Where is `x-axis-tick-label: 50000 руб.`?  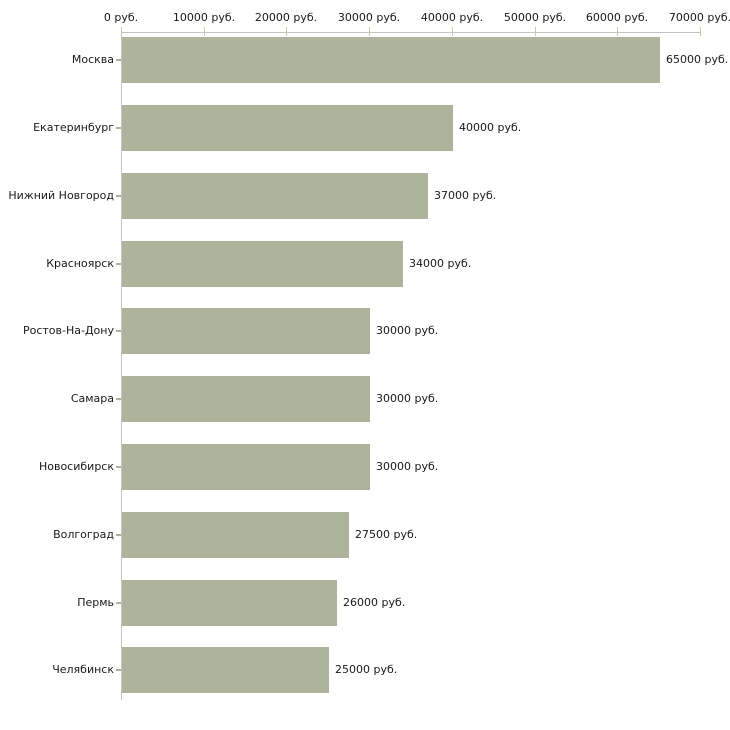 x-axis-tick-label: 50000 руб. is located at coordinates (535, 17).